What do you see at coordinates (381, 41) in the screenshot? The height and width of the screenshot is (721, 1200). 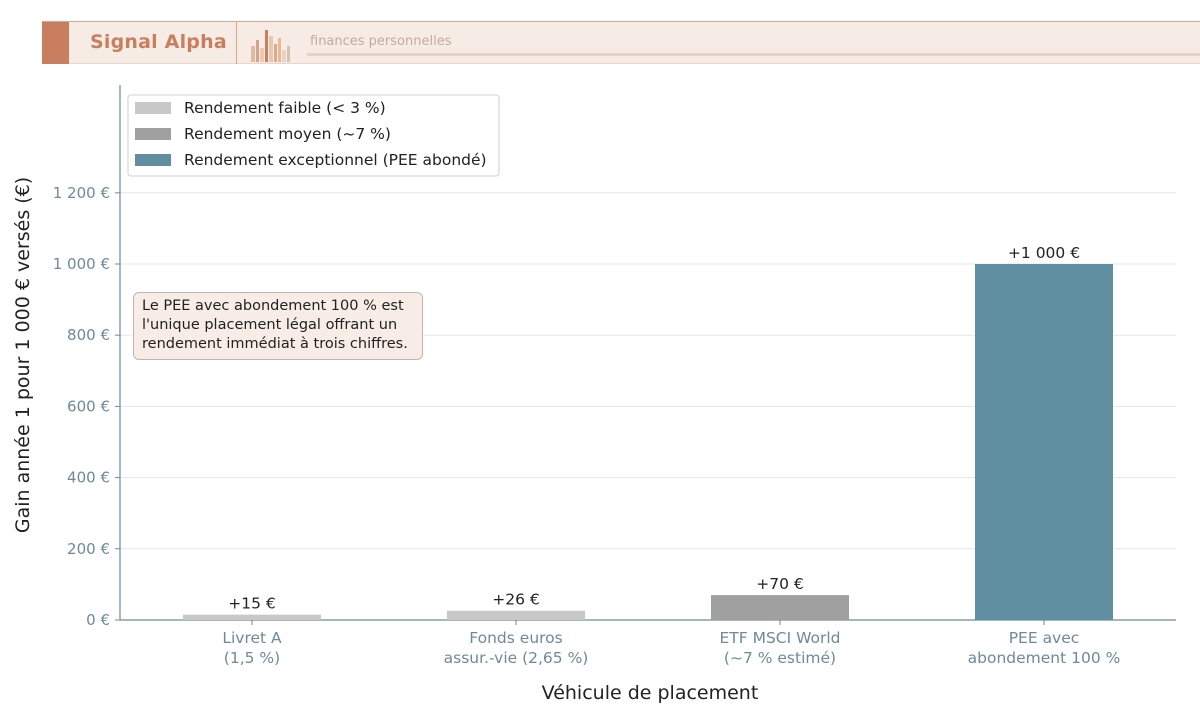 I see `brand-tagline: finances personnelles` at bounding box center [381, 41].